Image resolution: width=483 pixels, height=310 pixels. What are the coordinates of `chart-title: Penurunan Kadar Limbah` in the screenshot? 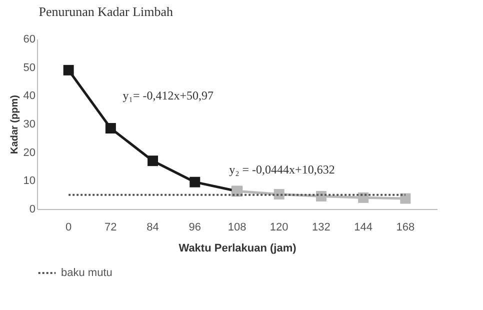 It's located at (106, 11).